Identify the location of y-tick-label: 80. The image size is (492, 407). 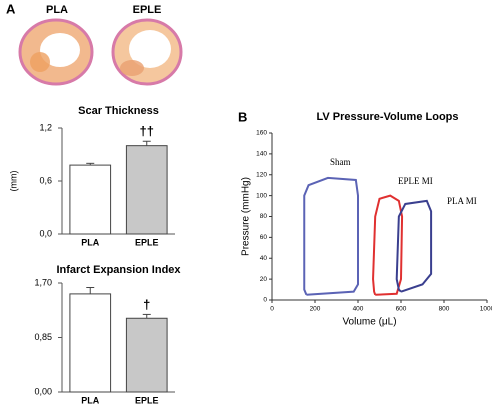
(264, 216).